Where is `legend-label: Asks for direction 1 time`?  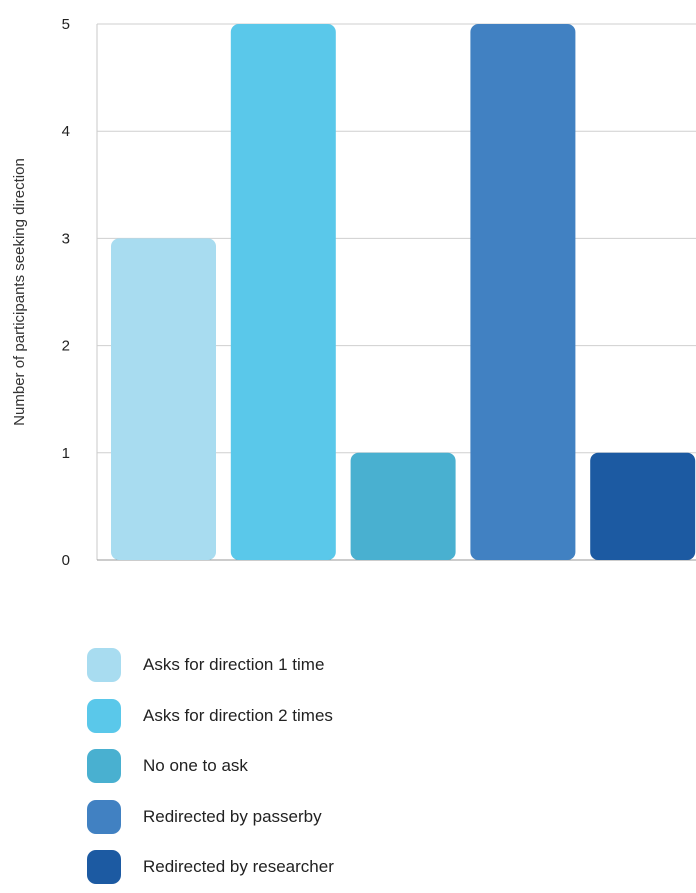 legend-label: Asks for direction 1 time is located at coordinates (234, 665).